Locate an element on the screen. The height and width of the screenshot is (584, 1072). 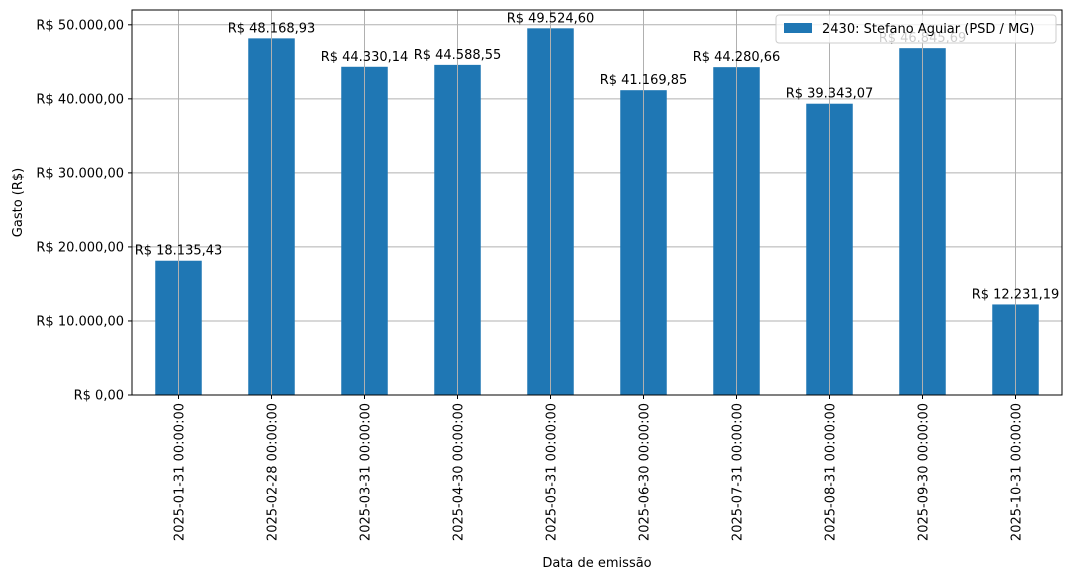
x-tick-label: 2025-01-31 00:00:00 is located at coordinates (180, 472).